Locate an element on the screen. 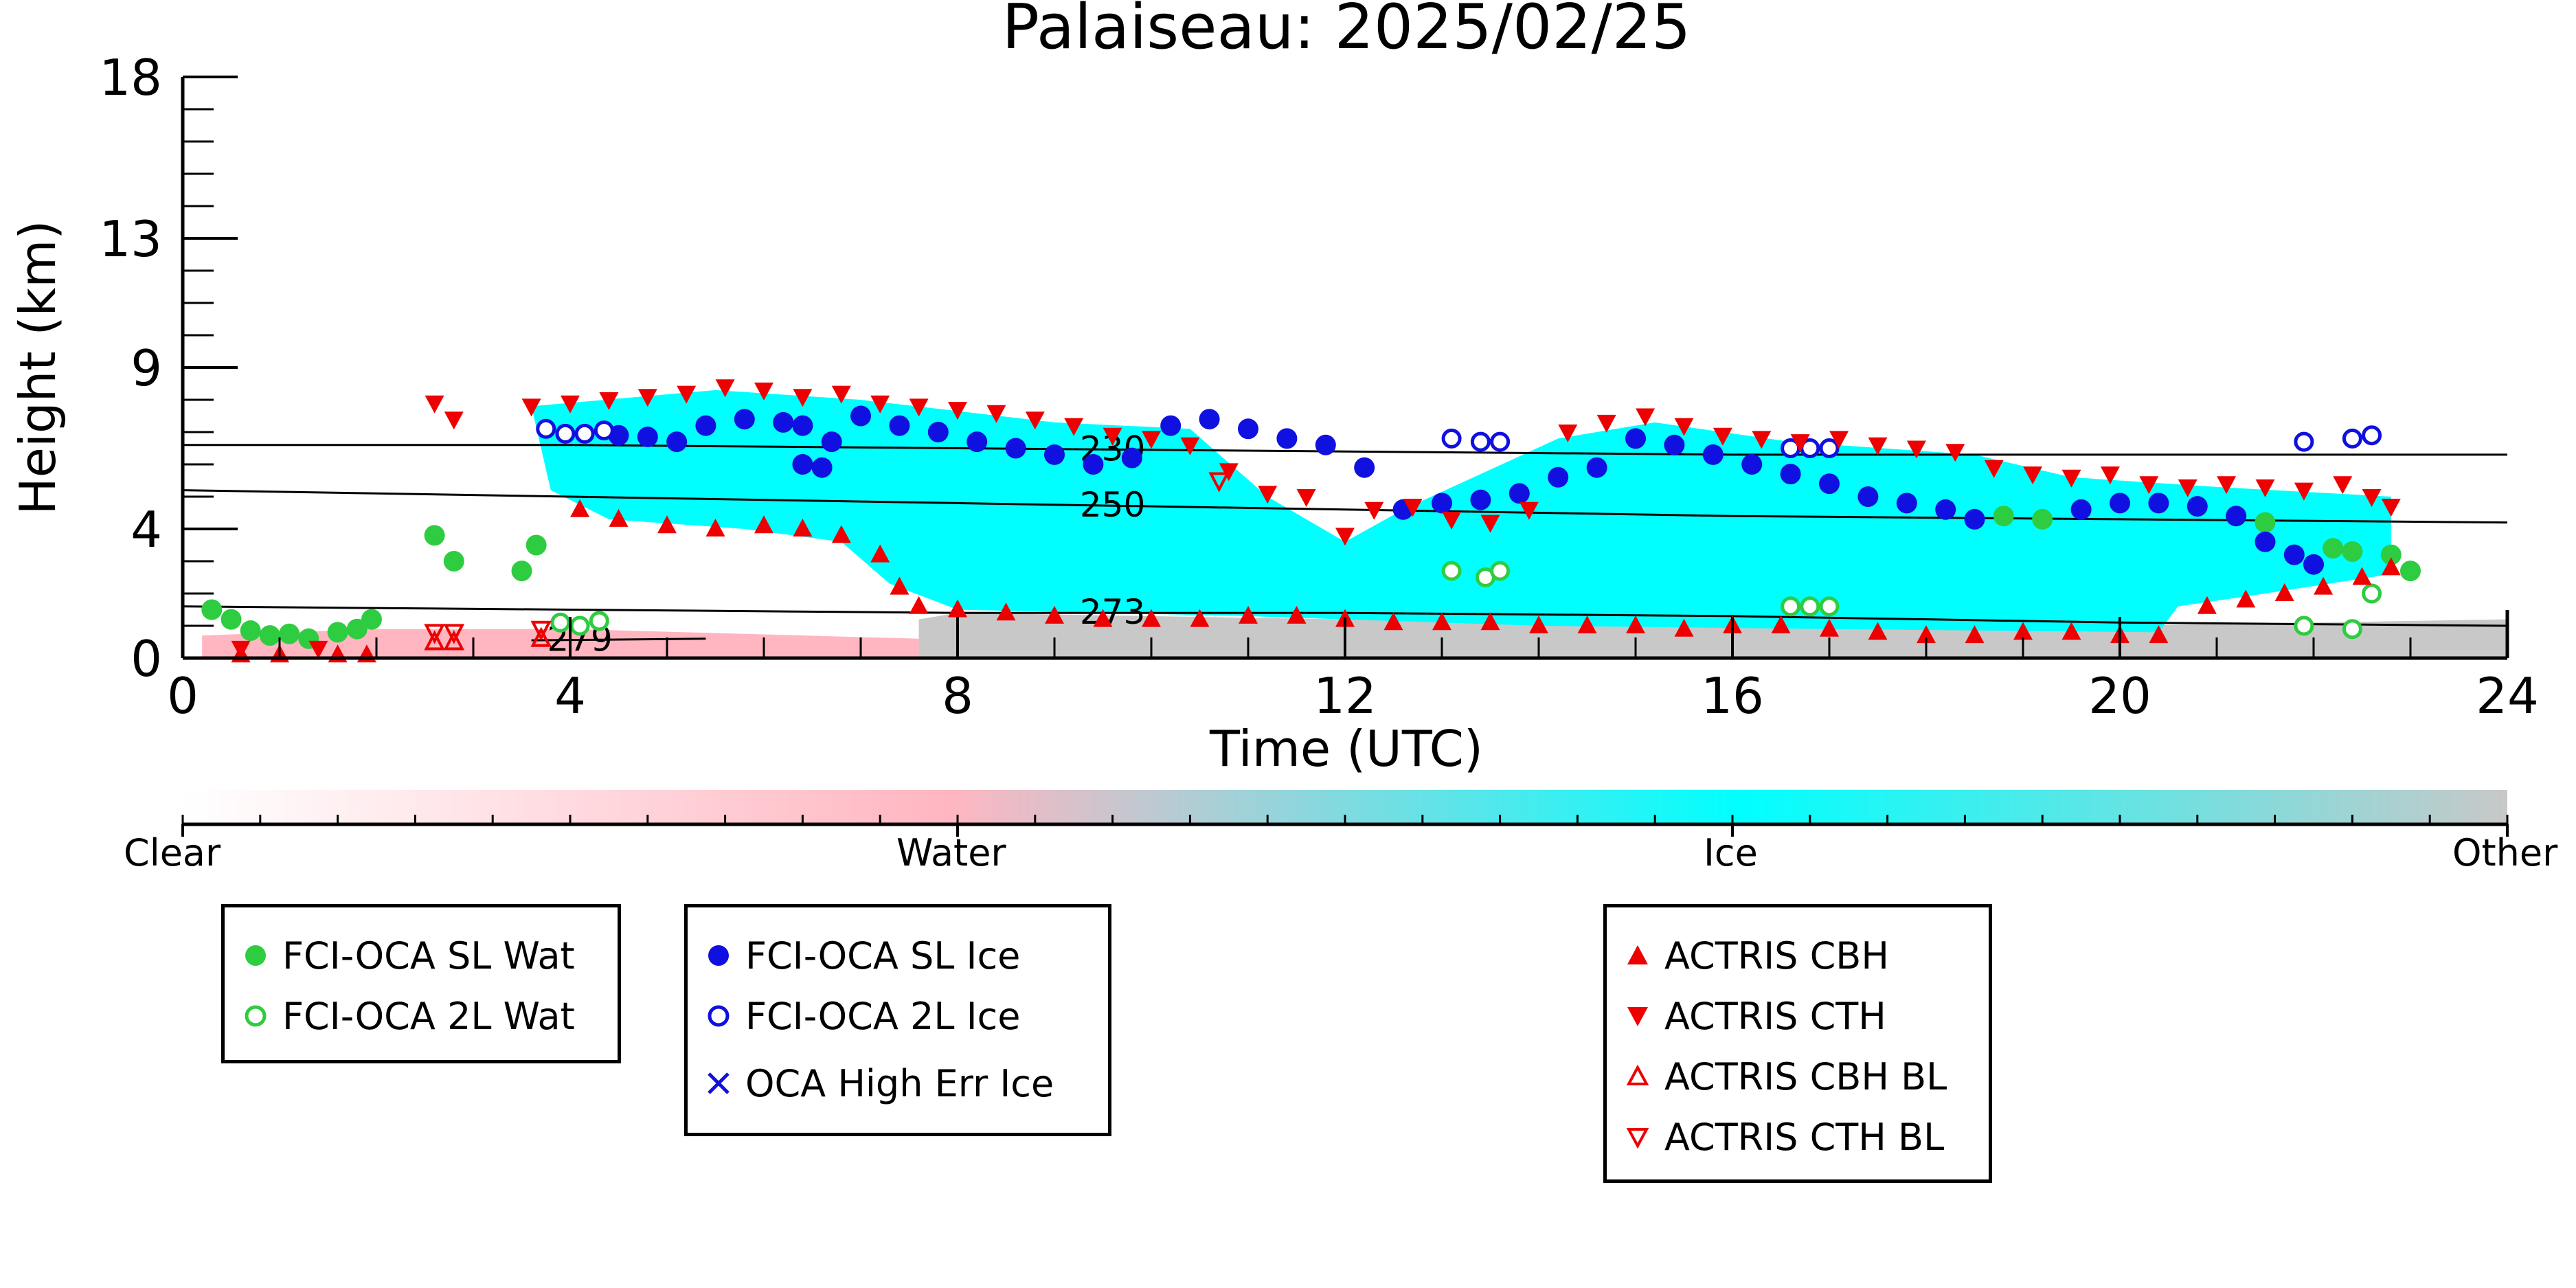 This screenshot has height=1288, width=2576. open-circle-icon is located at coordinates (256, 1016).